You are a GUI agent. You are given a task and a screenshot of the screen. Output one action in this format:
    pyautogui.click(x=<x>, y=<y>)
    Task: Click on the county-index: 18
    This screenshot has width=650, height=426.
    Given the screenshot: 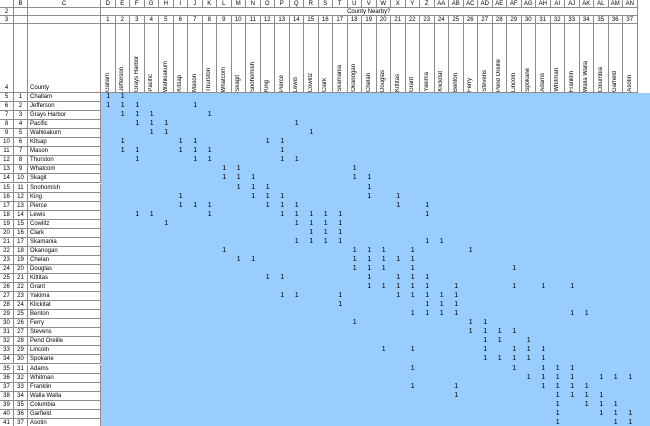 What is the action you would take?
    pyautogui.click(x=21, y=251)
    